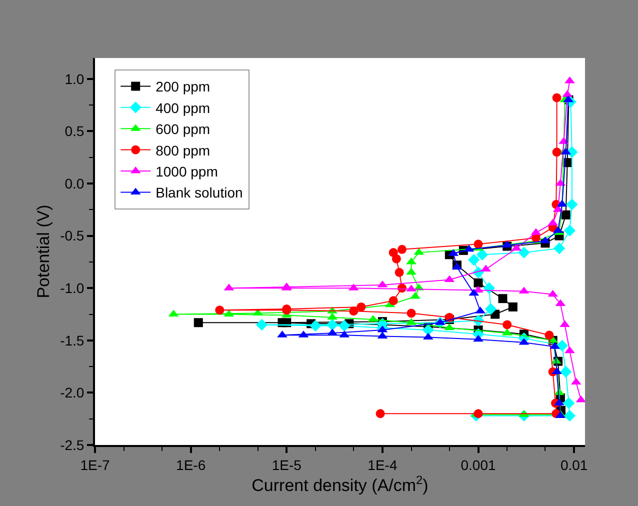  I want to click on y-axis-title: Potential (V), so click(44, 251).